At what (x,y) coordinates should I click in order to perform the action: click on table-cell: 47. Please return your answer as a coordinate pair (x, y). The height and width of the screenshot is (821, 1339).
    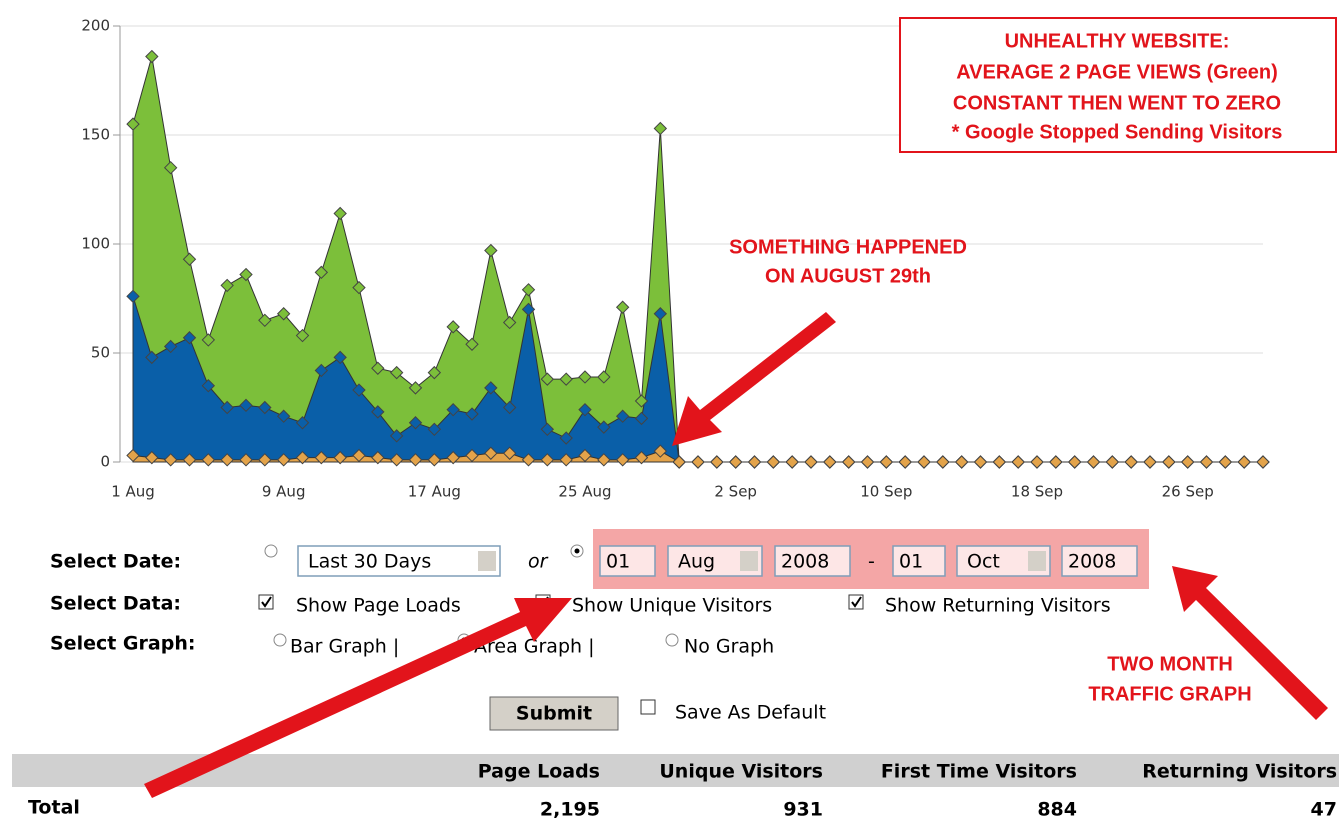
    Looking at the image, I should click on (1324, 810).